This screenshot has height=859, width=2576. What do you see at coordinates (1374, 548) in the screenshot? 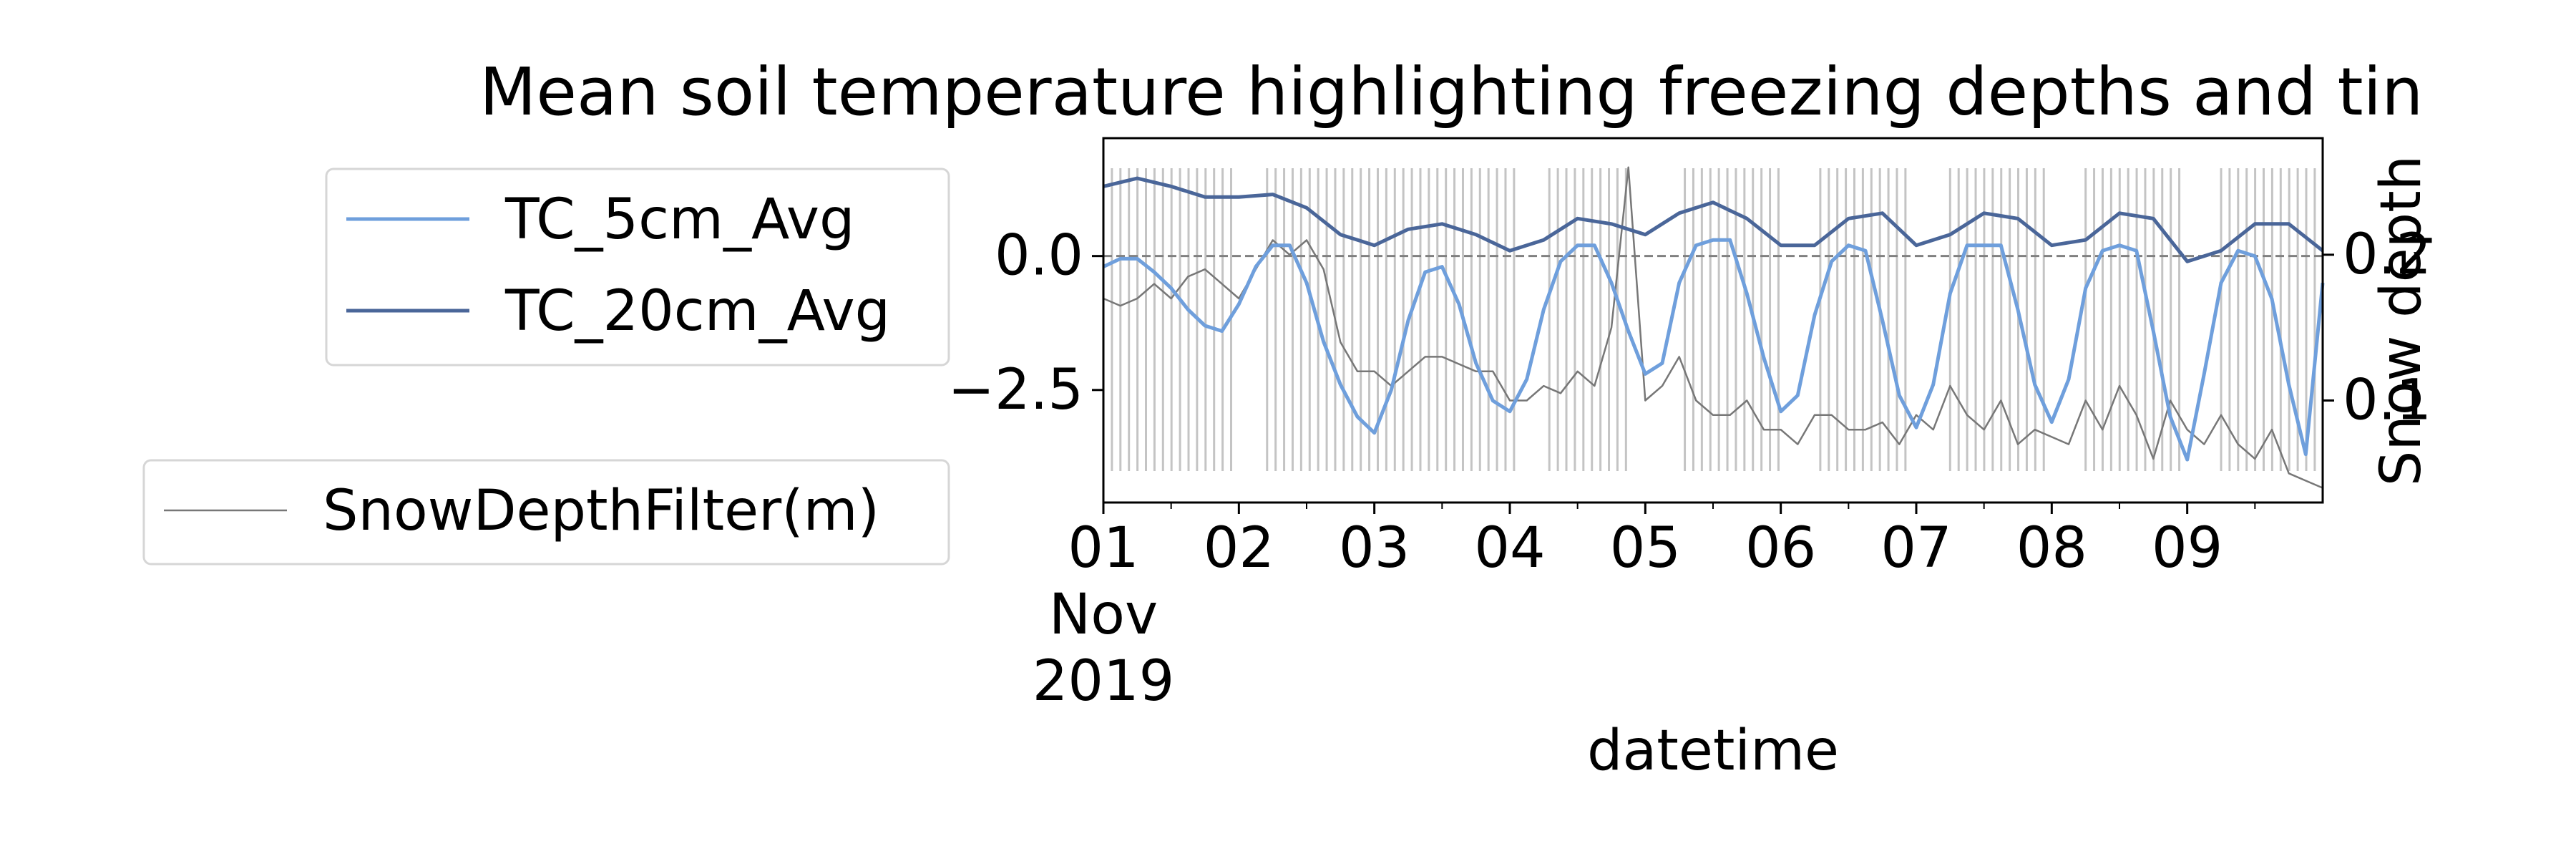
I see `x-tick-label: 03` at bounding box center [1374, 548].